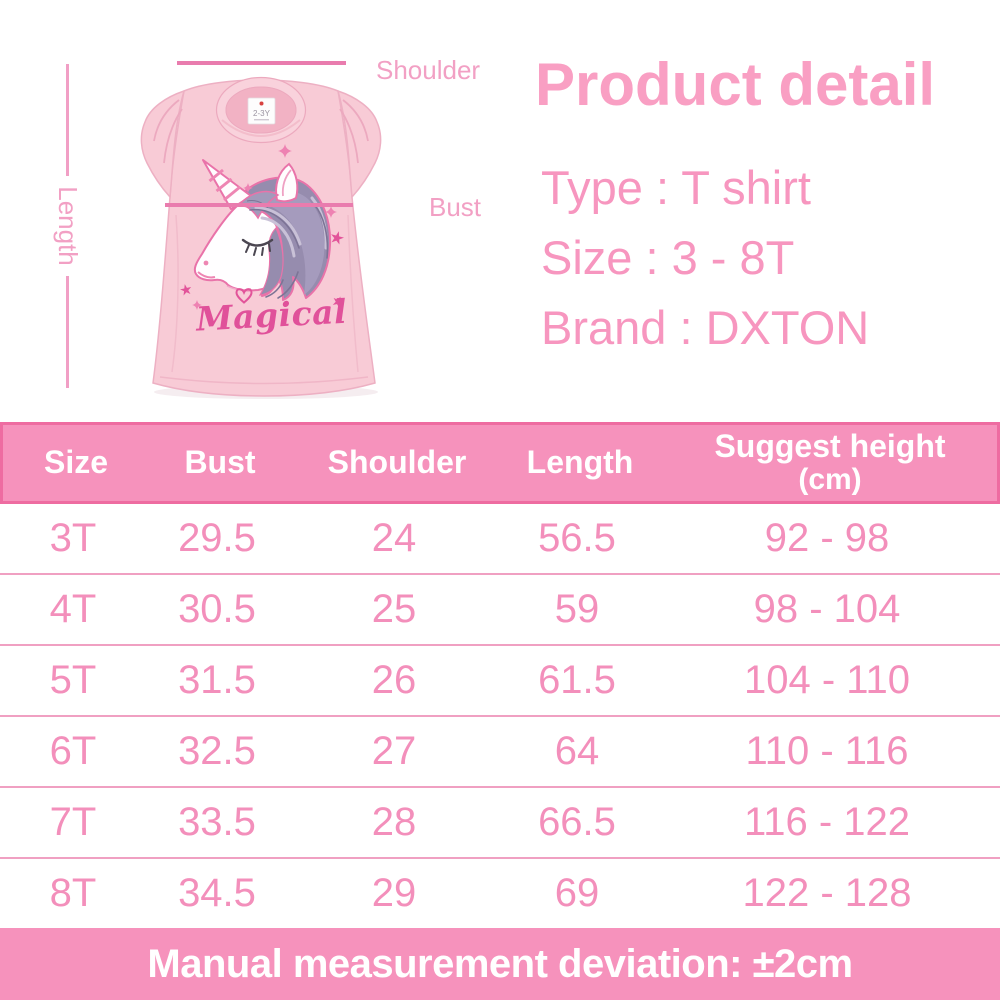 The image size is (1000, 1000). What do you see at coordinates (500, 823) in the screenshot?
I see `table-row: 7T 33.5 28 66.5 116 - 122` at bounding box center [500, 823].